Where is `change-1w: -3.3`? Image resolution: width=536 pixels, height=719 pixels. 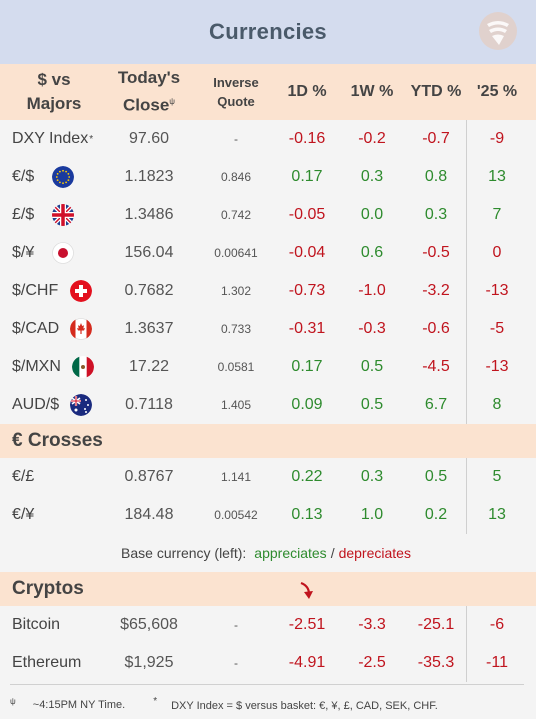
change-1w: -3.3 is located at coordinates (372, 624).